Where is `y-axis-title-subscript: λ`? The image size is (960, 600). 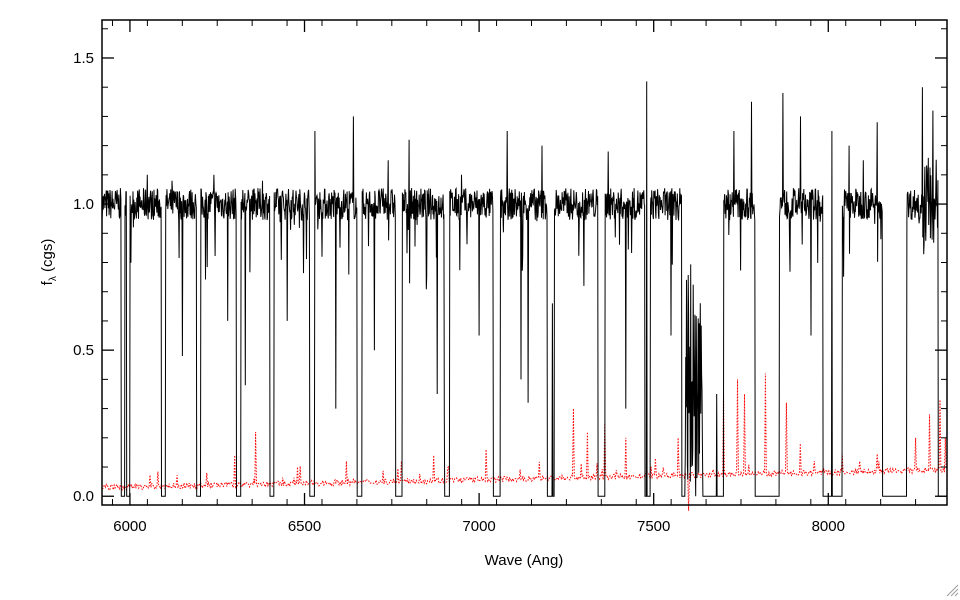 y-axis-title-subscript: λ is located at coordinates (53, 278).